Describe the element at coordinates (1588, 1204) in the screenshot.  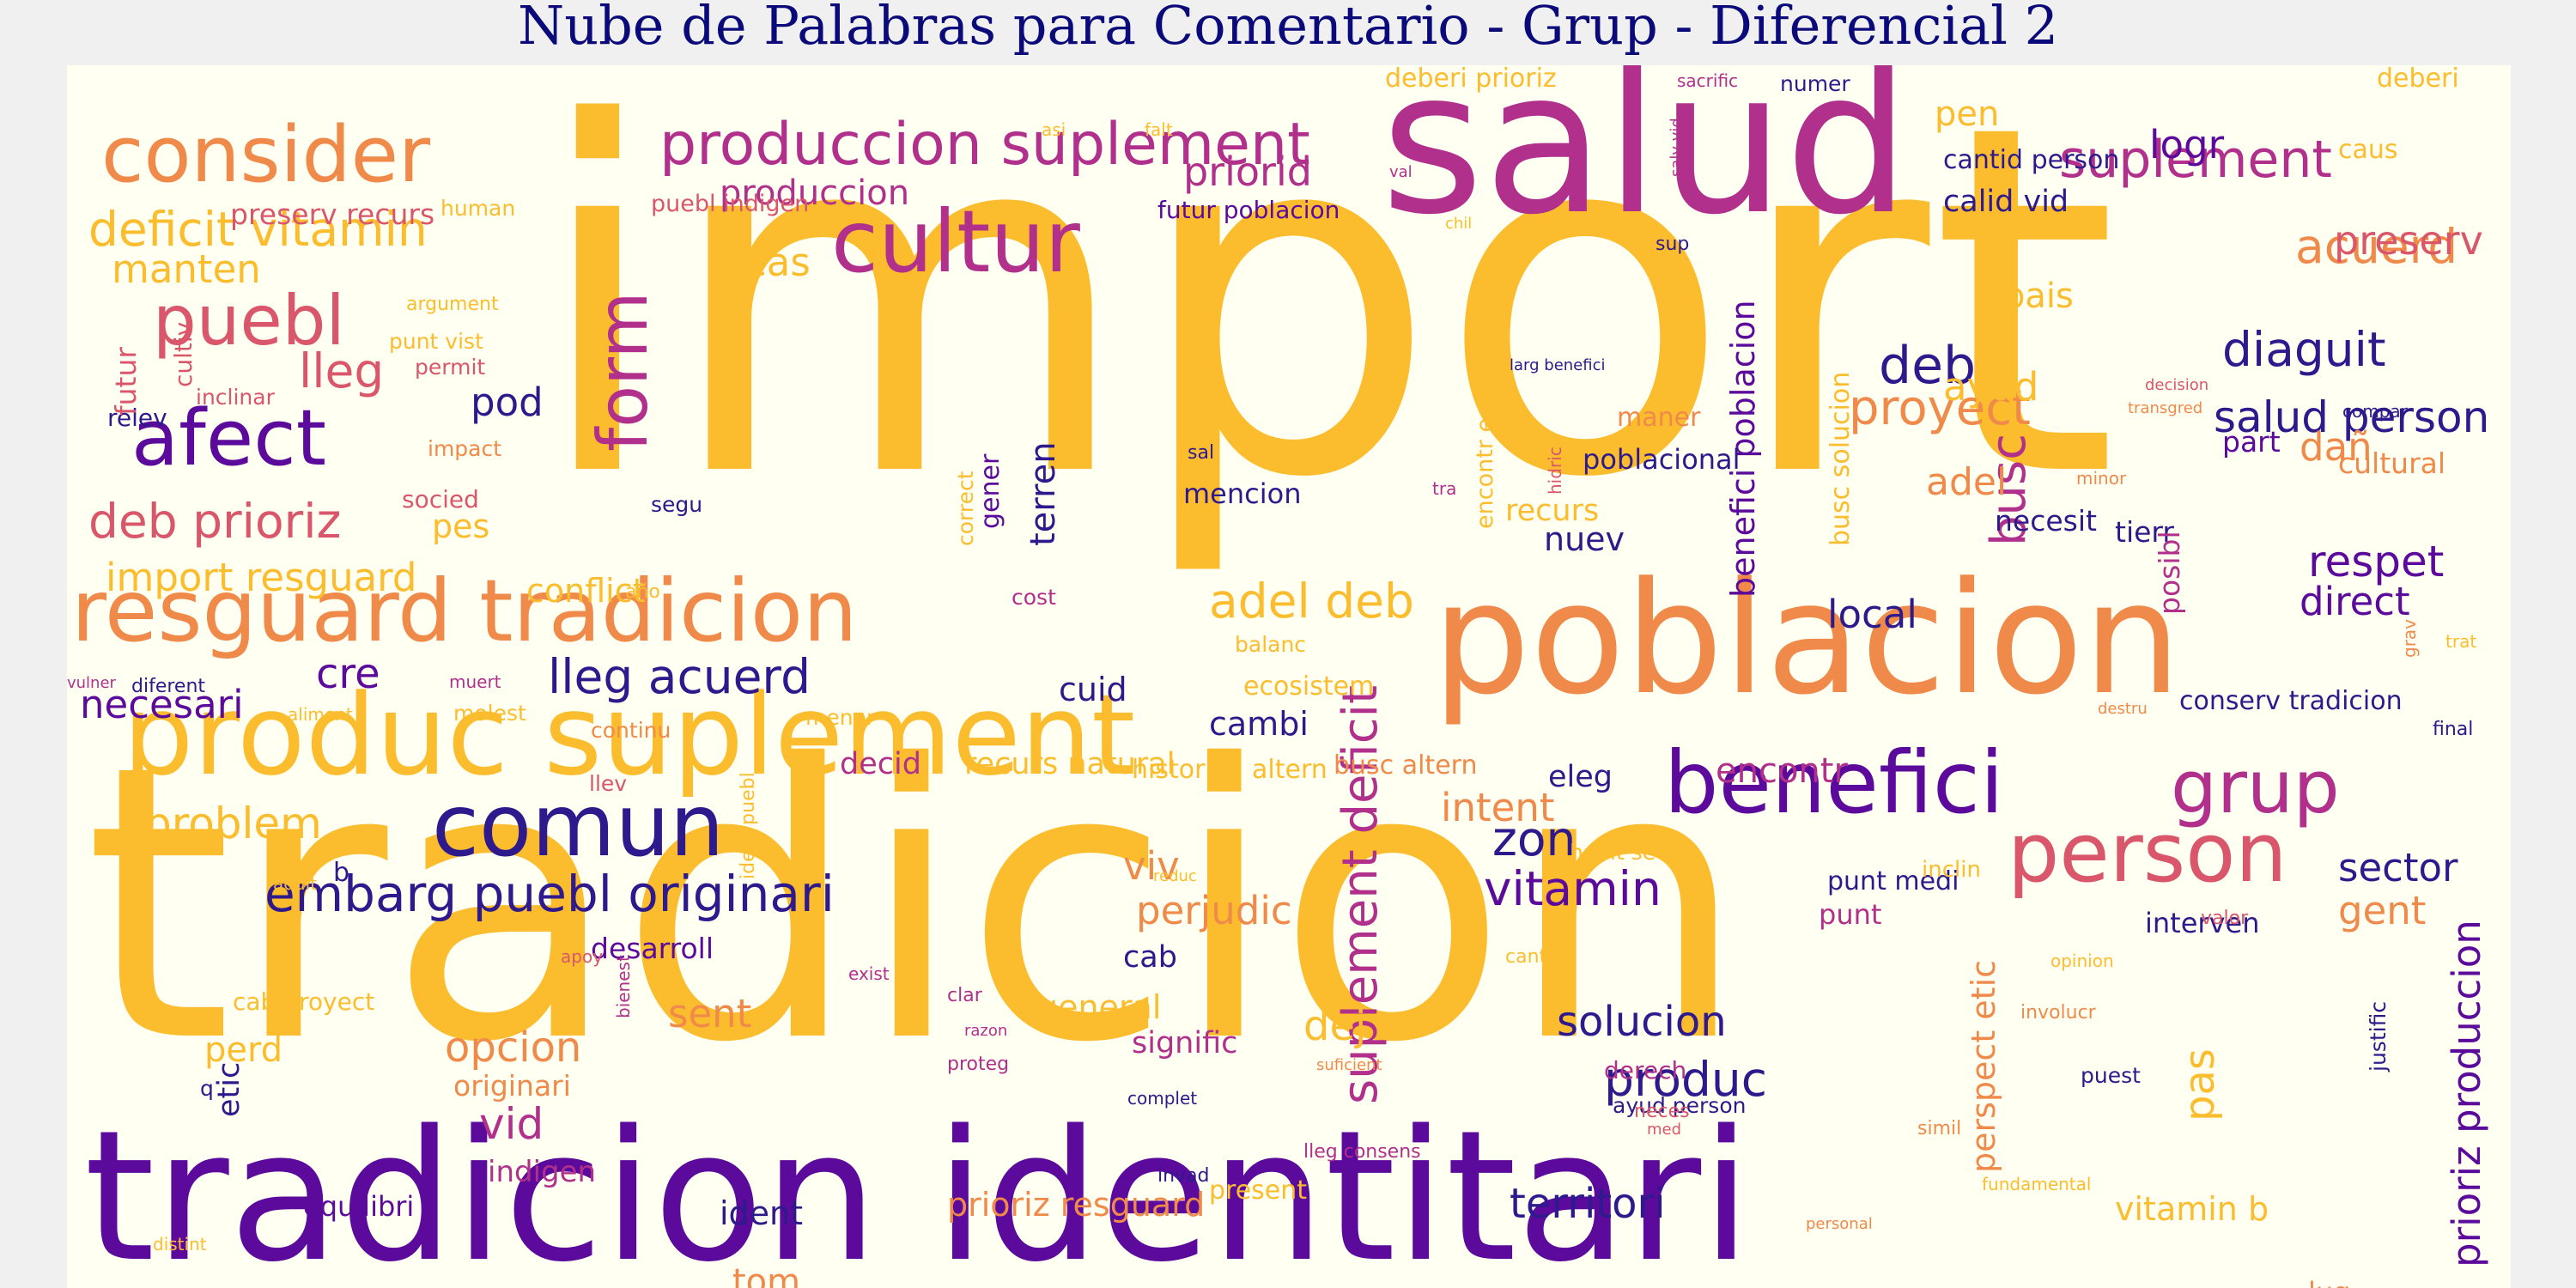
I see `cloud-word: territori` at that location.